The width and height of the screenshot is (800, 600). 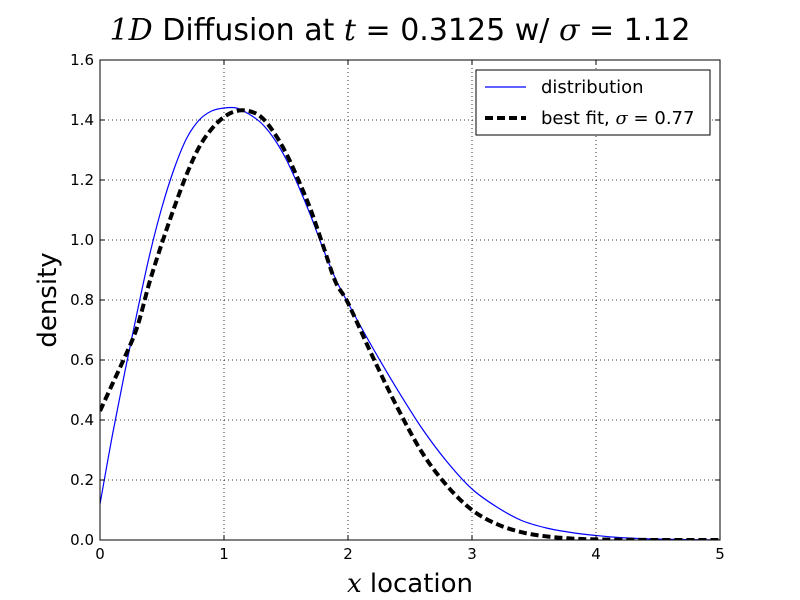 I want to click on y-tick-label: 1.0, so click(x=82, y=240).